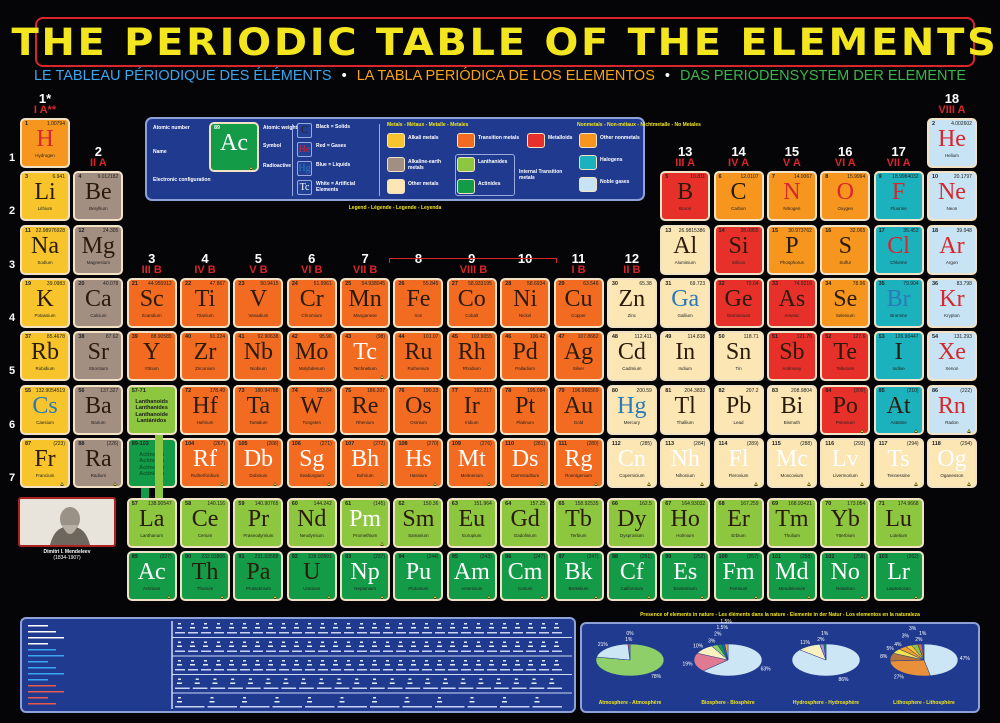 The height and width of the screenshot is (723, 1000). I want to click on element-kr: 36 83.798 Kr Krypton, so click(951, 302).